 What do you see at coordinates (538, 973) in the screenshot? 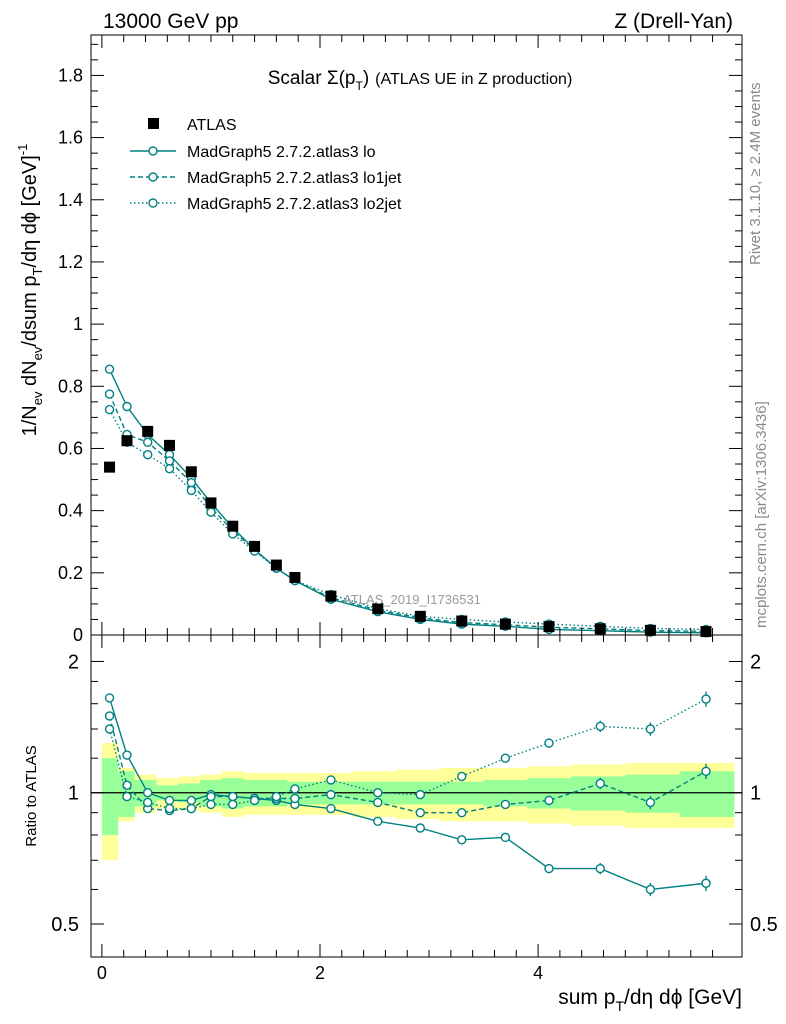
I see `x-tick-label-2: 4` at bounding box center [538, 973].